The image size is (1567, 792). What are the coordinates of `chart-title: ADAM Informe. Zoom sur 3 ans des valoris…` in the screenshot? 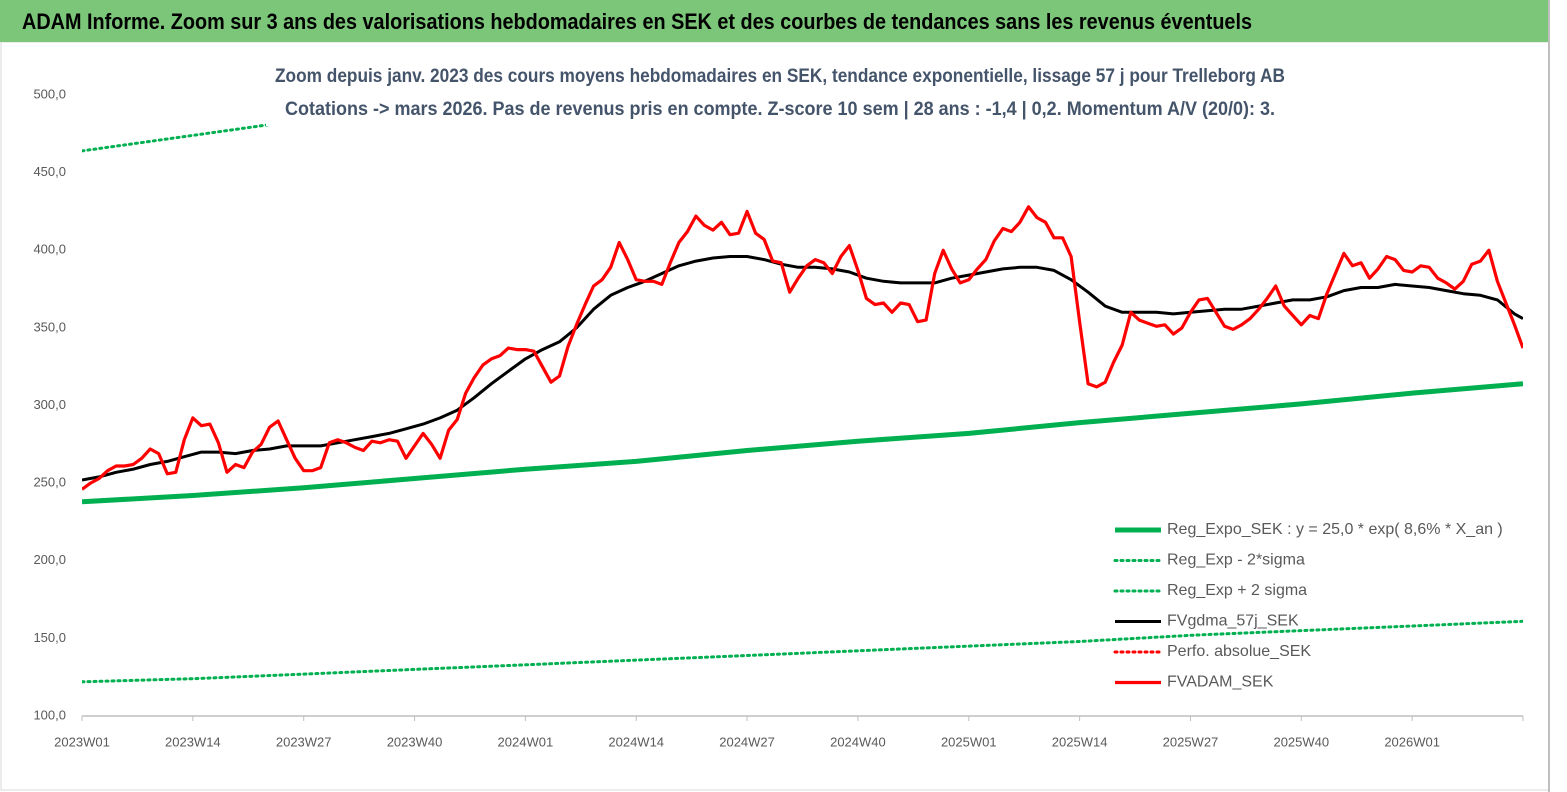 It's located at (637, 21).